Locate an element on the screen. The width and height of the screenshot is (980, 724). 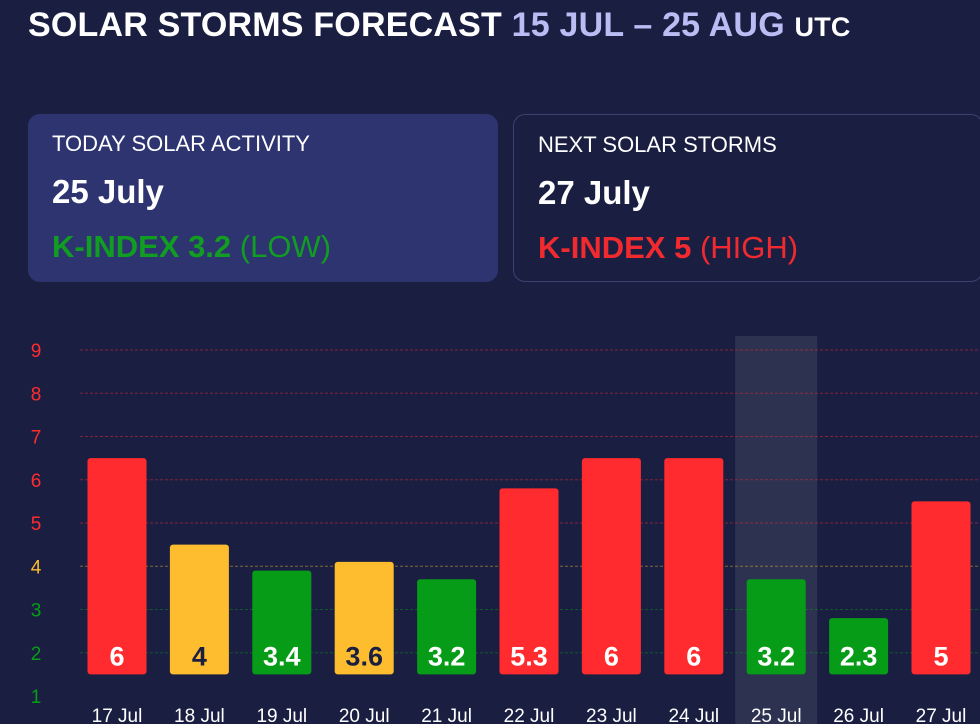
today-kindex: K-INDEX 3.2 (LOW) is located at coordinates (263, 247).